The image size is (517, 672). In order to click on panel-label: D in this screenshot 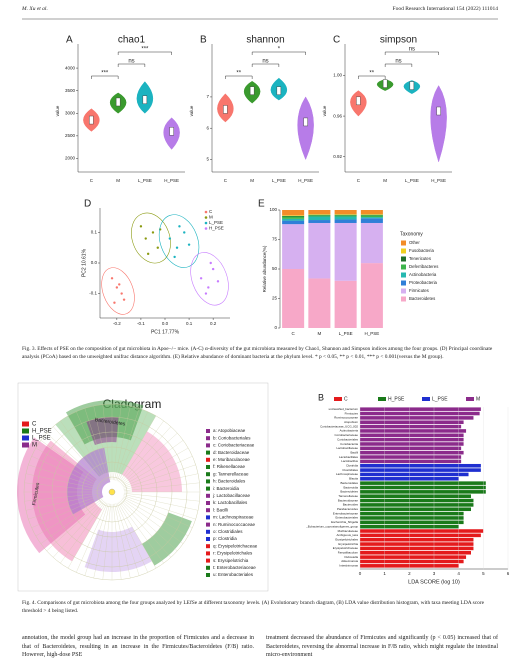, I will do `click(87, 204)`.